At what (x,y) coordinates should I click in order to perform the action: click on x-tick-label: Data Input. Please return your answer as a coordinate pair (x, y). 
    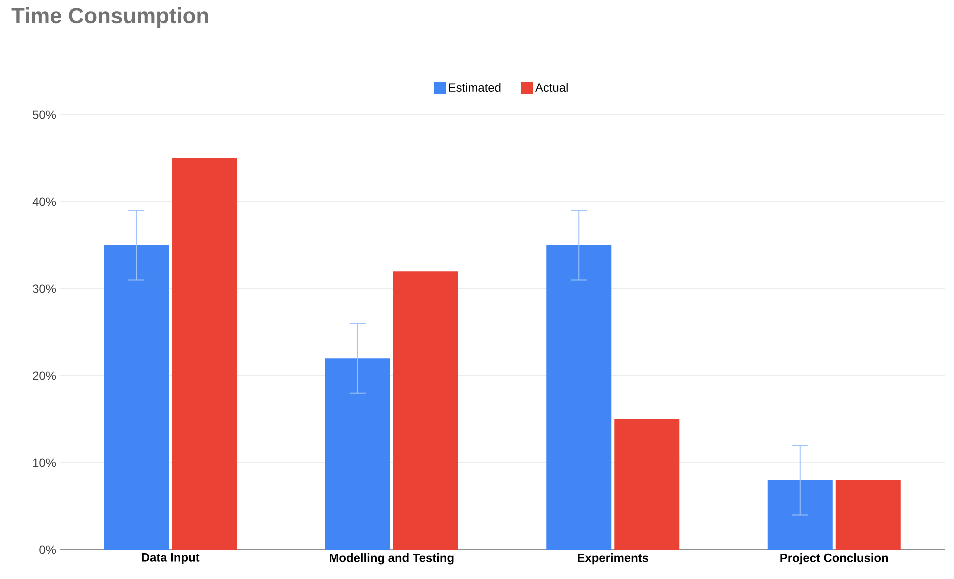
    Looking at the image, I should click on (171, 559).